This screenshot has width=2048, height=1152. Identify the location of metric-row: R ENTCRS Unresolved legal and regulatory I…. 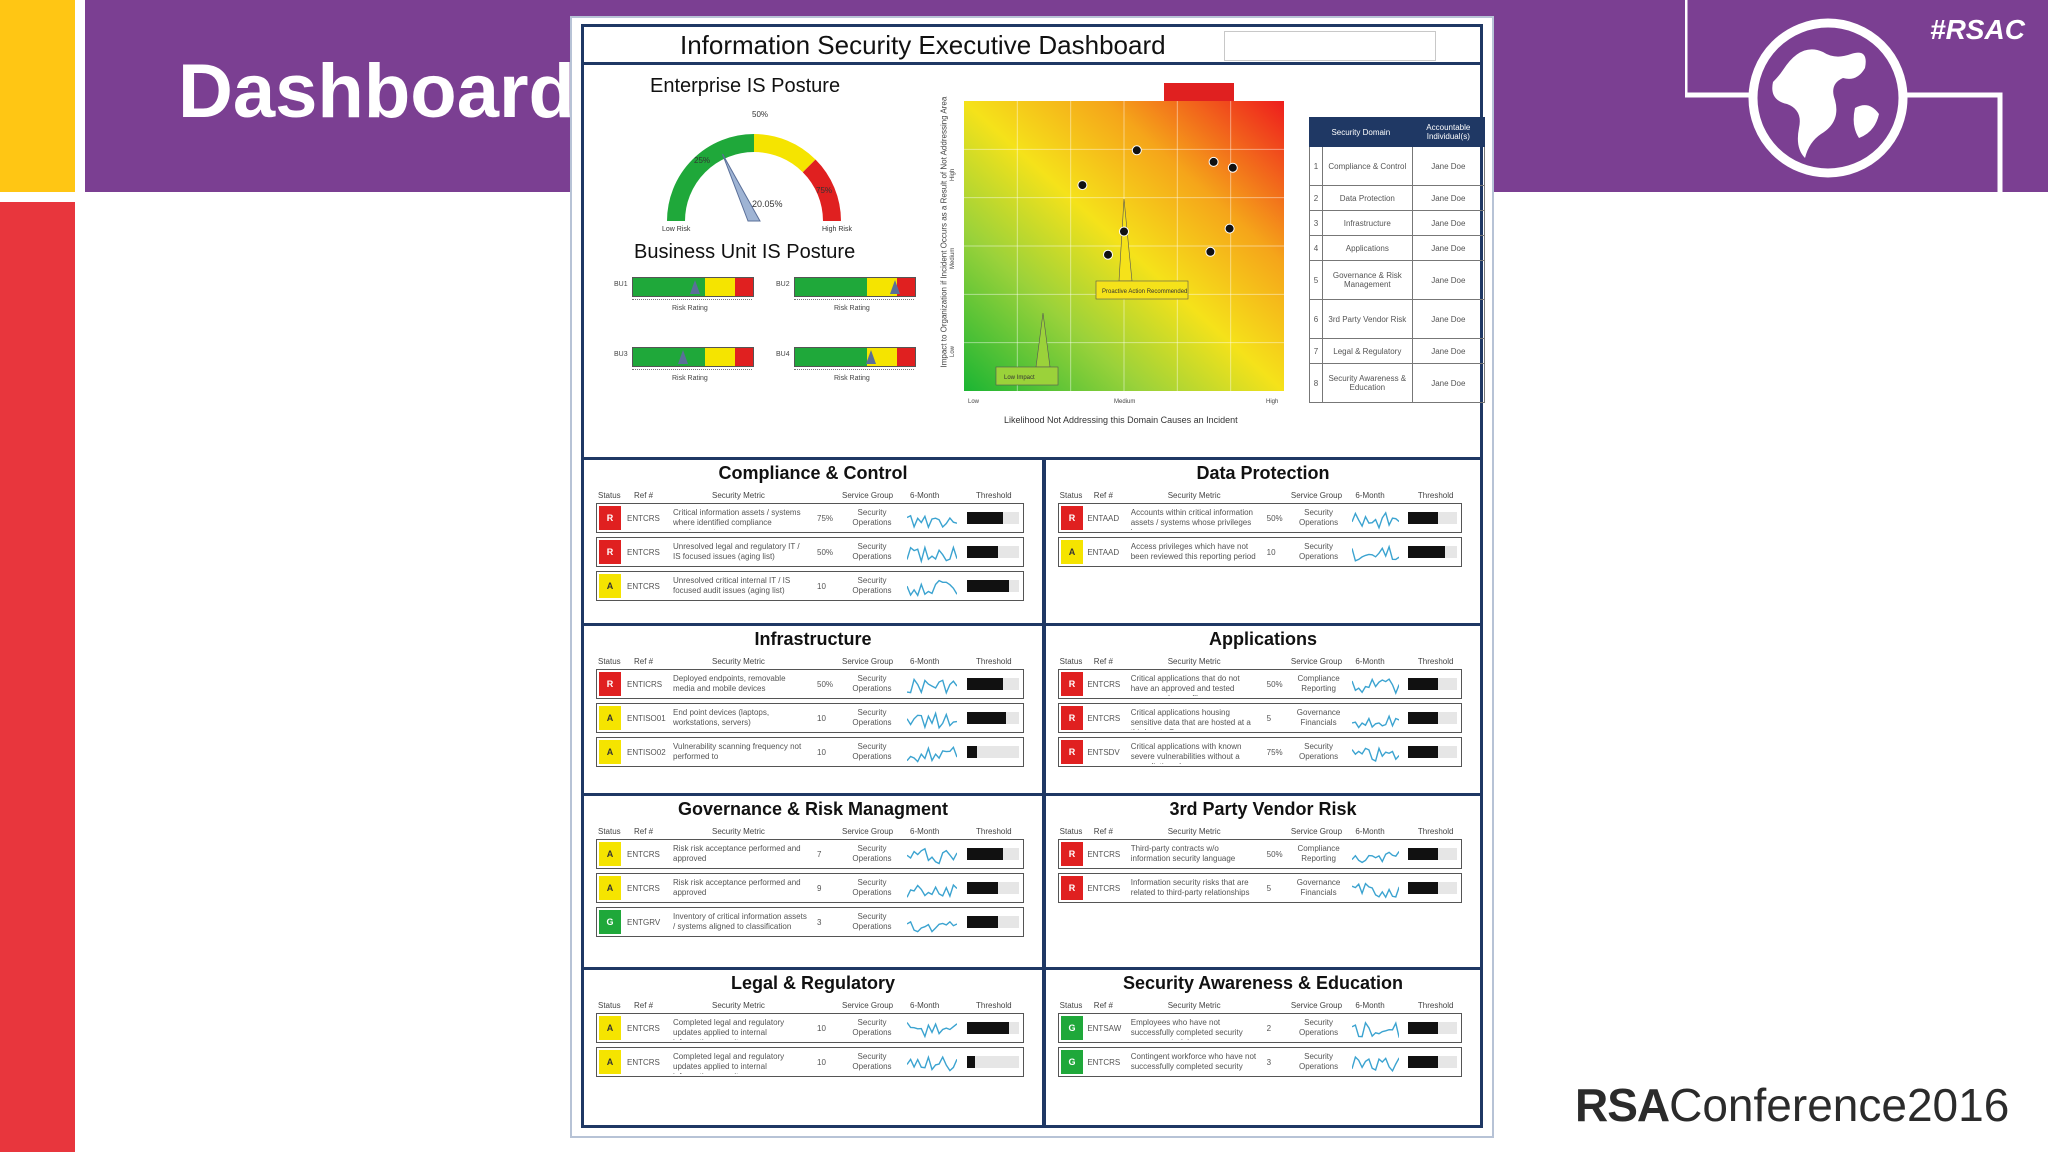
(810, 552).